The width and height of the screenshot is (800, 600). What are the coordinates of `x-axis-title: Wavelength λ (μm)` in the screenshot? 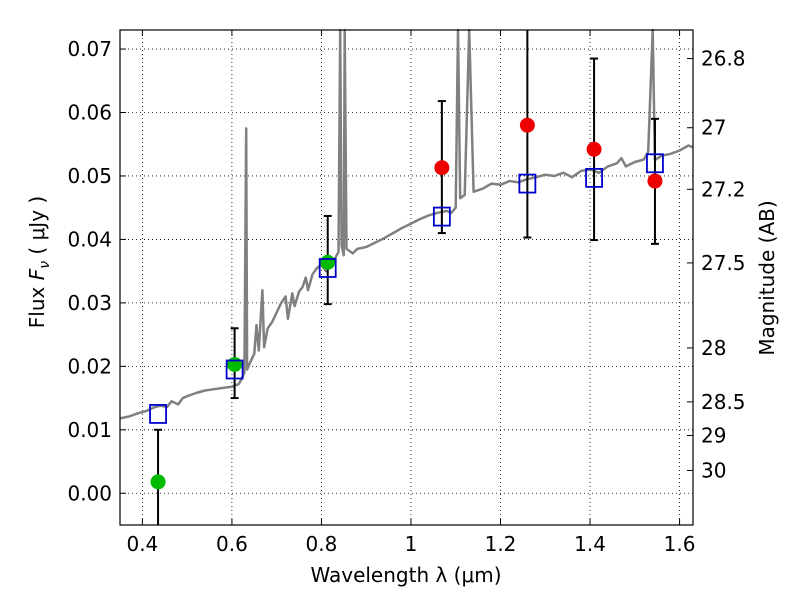 It's located at (405, 575).